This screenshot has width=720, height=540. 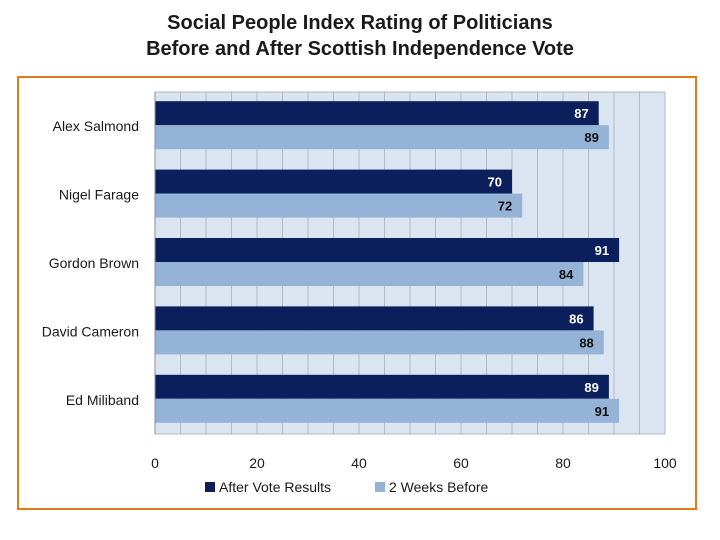 I want to click on legend-label: After Vote Results, so click(x=275, y=487).